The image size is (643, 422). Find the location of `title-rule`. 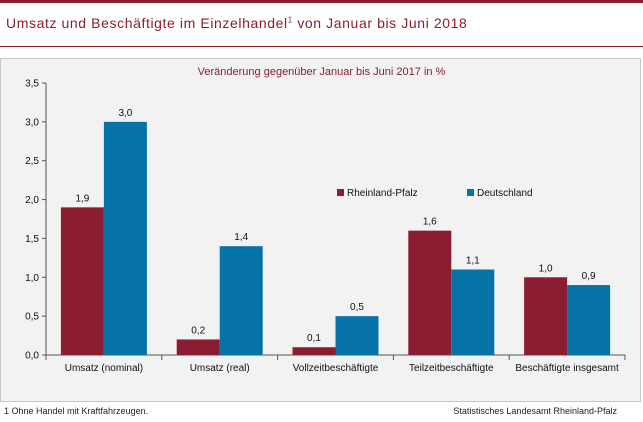

title-rule is located at coordinates (321, 46).